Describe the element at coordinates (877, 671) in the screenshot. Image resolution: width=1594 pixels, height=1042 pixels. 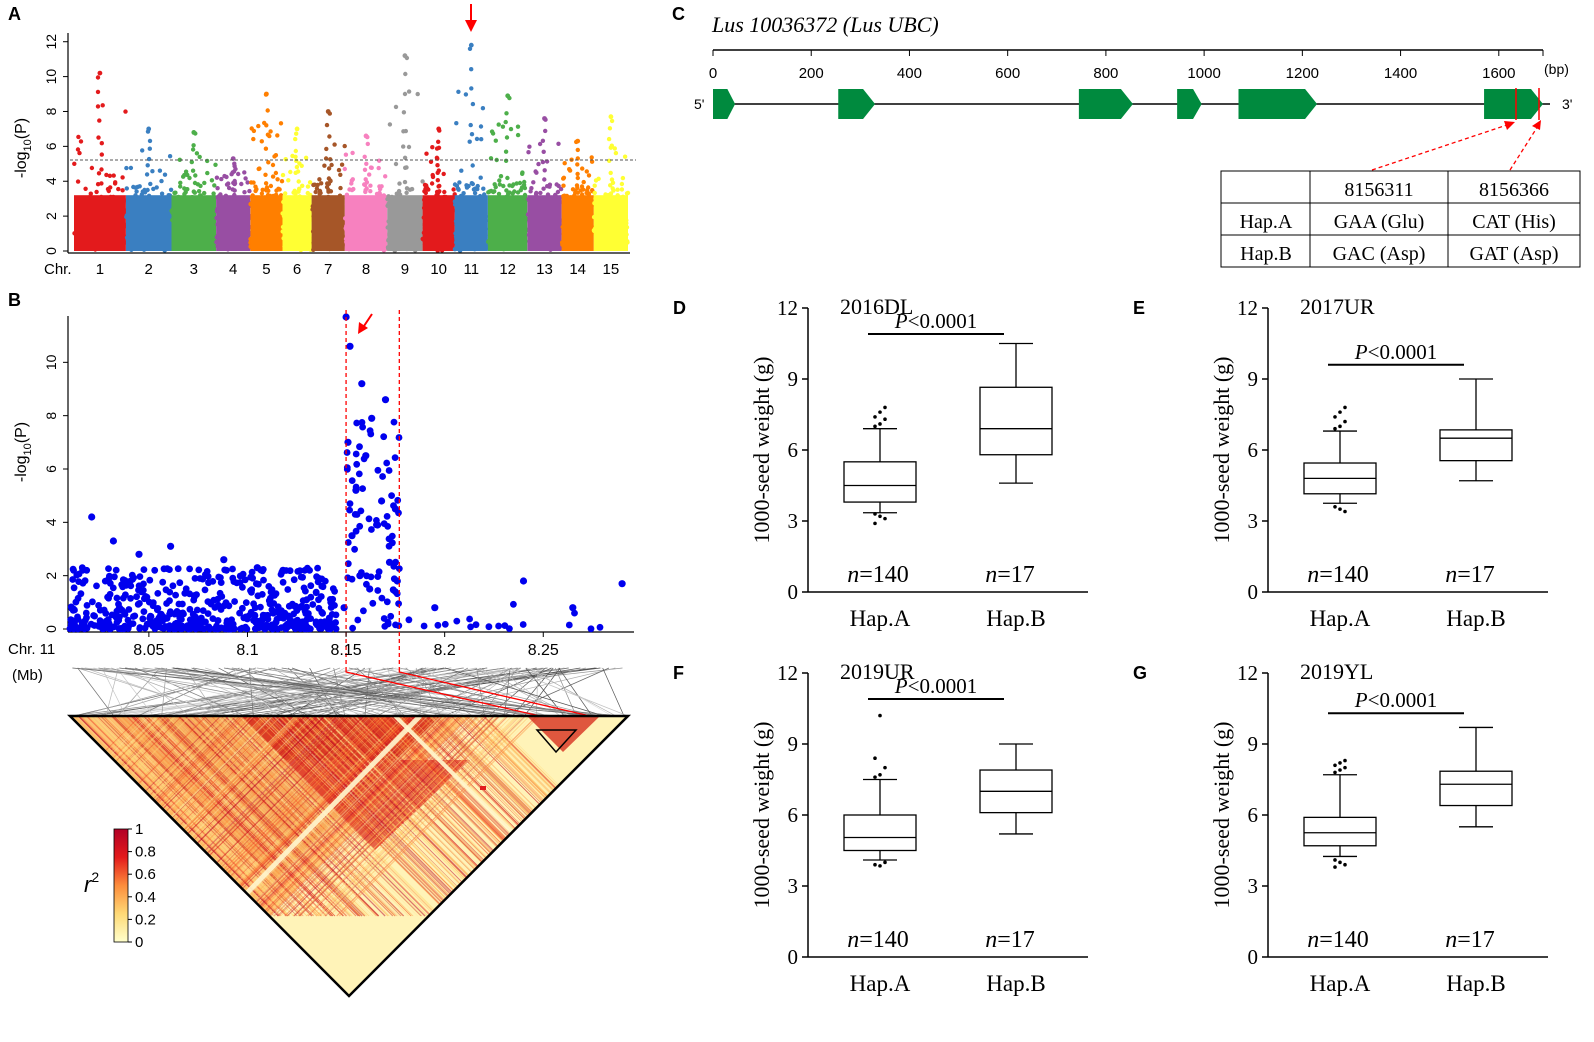
I see `boxplot-title: 2019UR` at that location.